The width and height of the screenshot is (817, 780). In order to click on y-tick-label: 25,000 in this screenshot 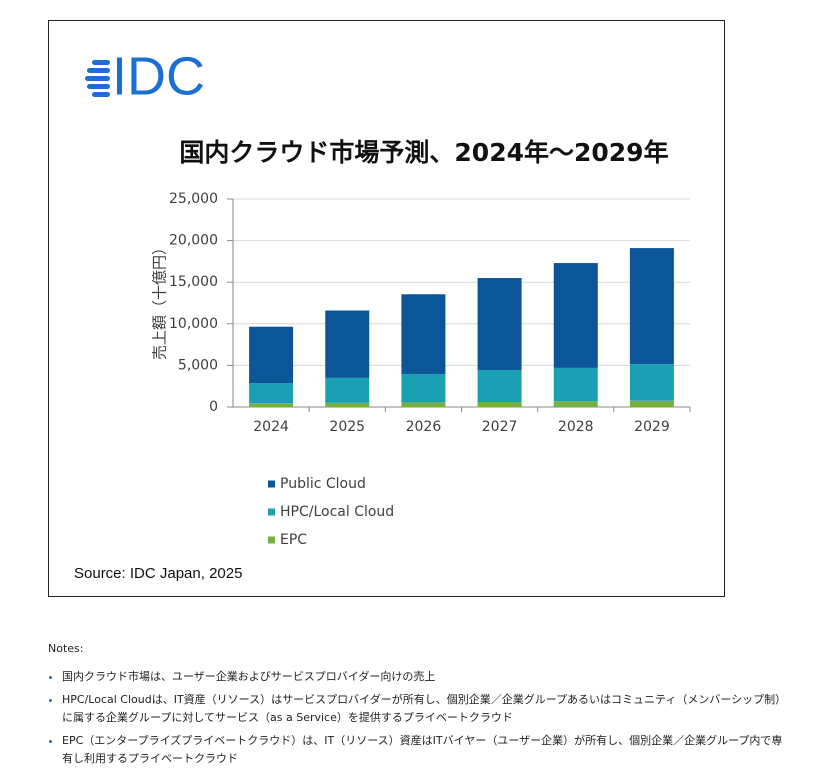, I will do `click(193, 199)`.